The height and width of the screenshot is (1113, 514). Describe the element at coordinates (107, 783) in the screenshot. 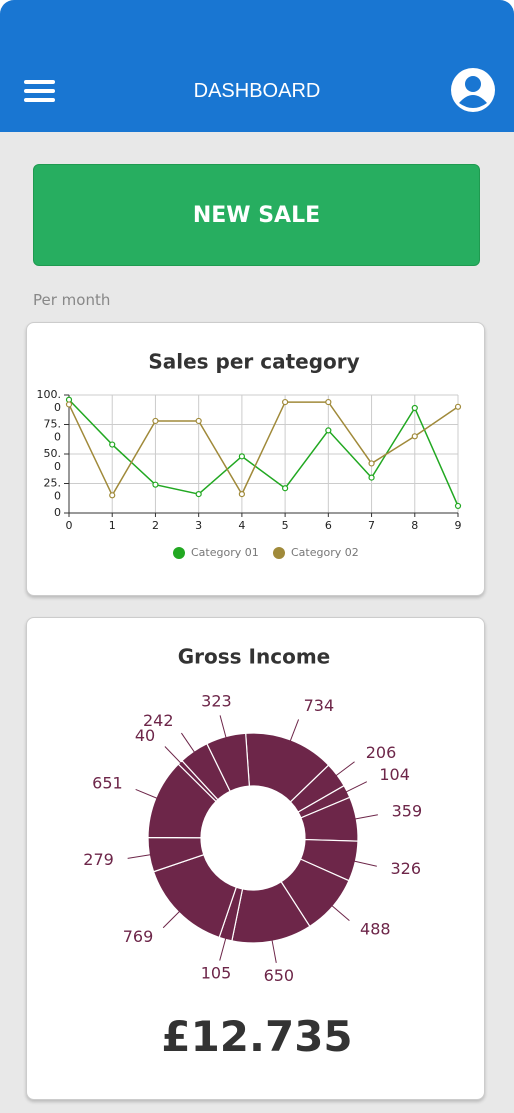

I see `slice-label: 651` at that location.